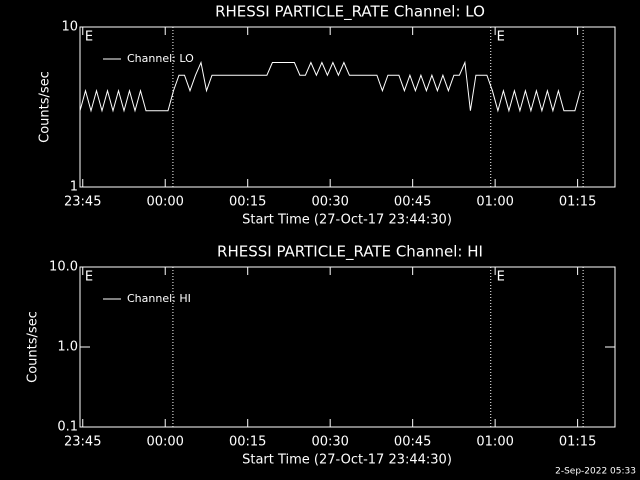 This screenshot has height=480, width=640. I want to click on footer: 2-Sep-2022 05:33, so click(595, 472).